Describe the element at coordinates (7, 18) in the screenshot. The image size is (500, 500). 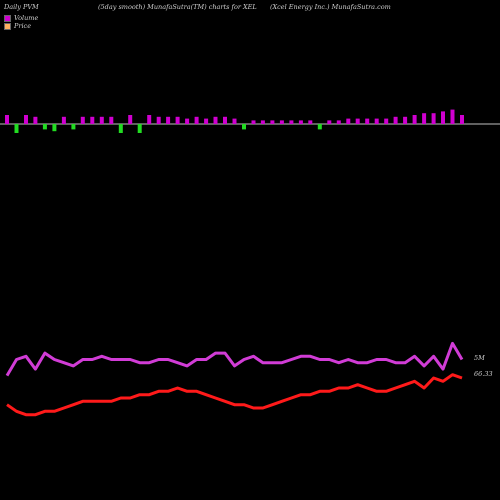
I see `legend-volume-swatch` at that location.